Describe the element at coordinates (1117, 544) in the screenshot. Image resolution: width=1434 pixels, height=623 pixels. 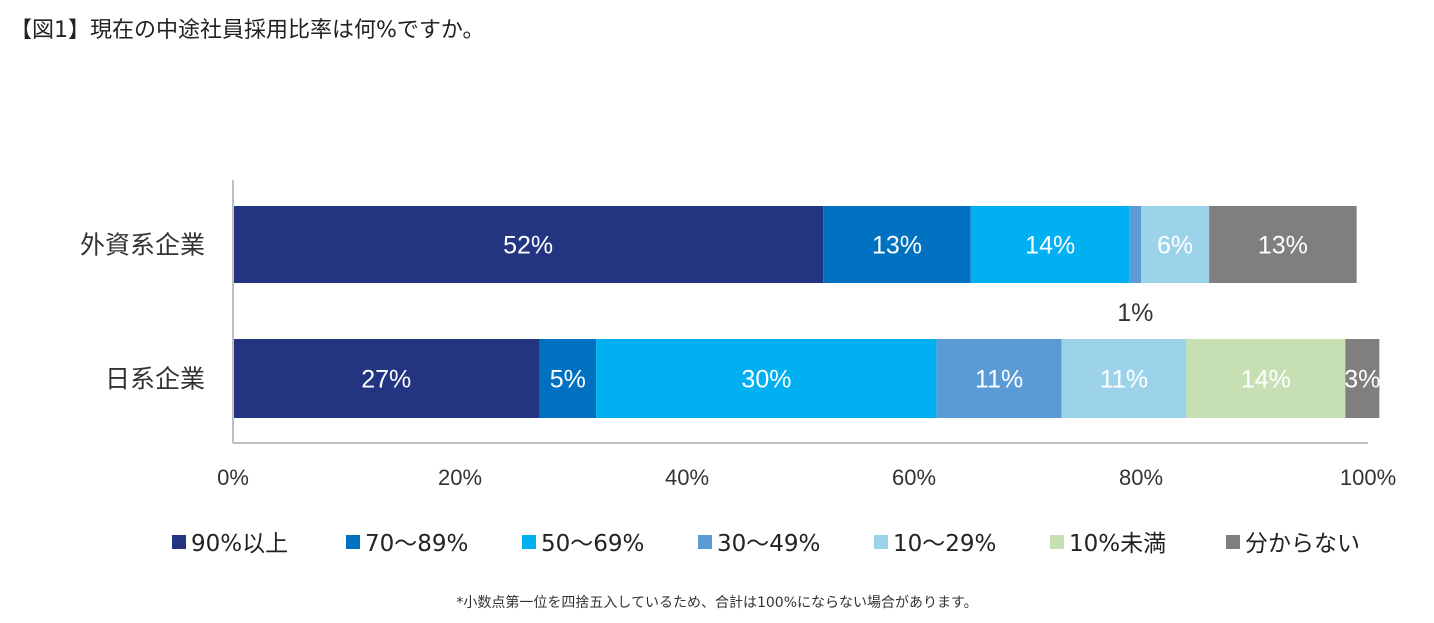
I see `legend-label: 10%未満` at that location.